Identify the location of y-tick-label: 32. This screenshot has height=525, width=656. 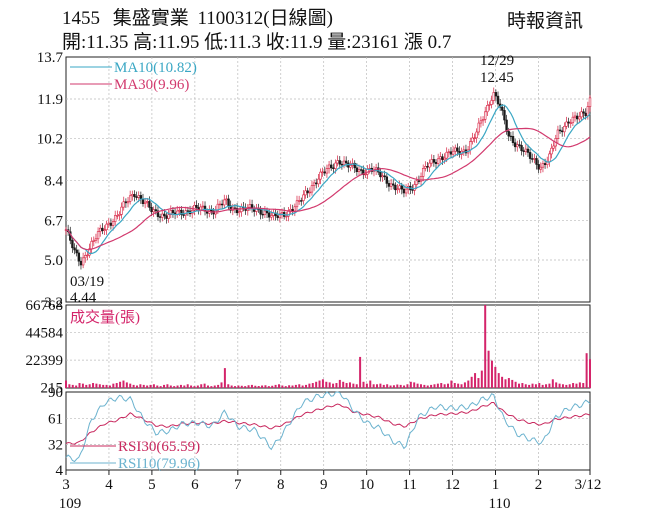
(55, 446).